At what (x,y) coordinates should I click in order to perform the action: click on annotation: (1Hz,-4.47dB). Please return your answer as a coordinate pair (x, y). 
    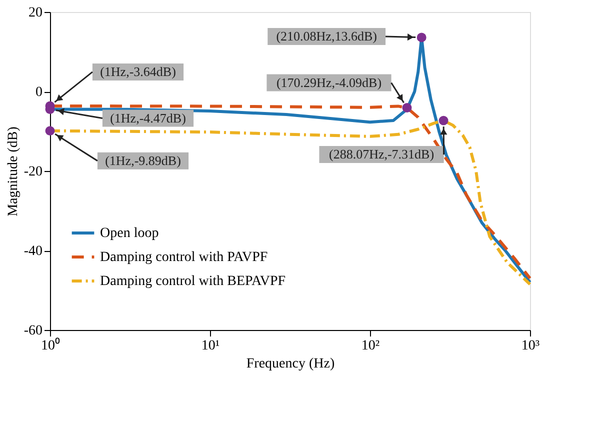
    Looking at the image, I should click on (148, 118).